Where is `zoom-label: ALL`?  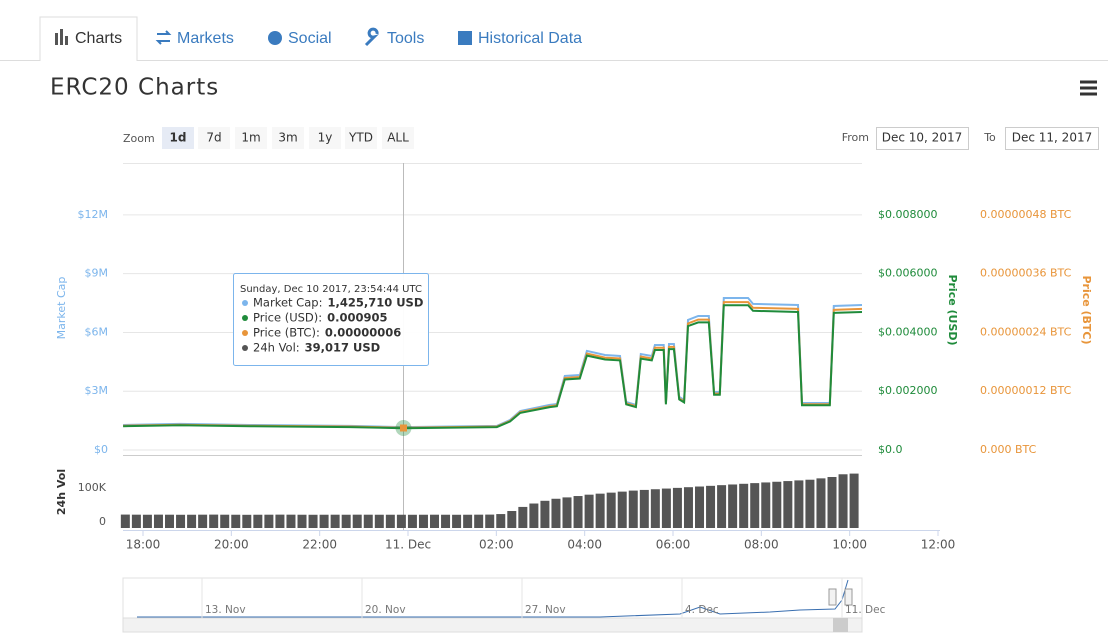 zoom-label: ALL is located at coordinates (398, 138).